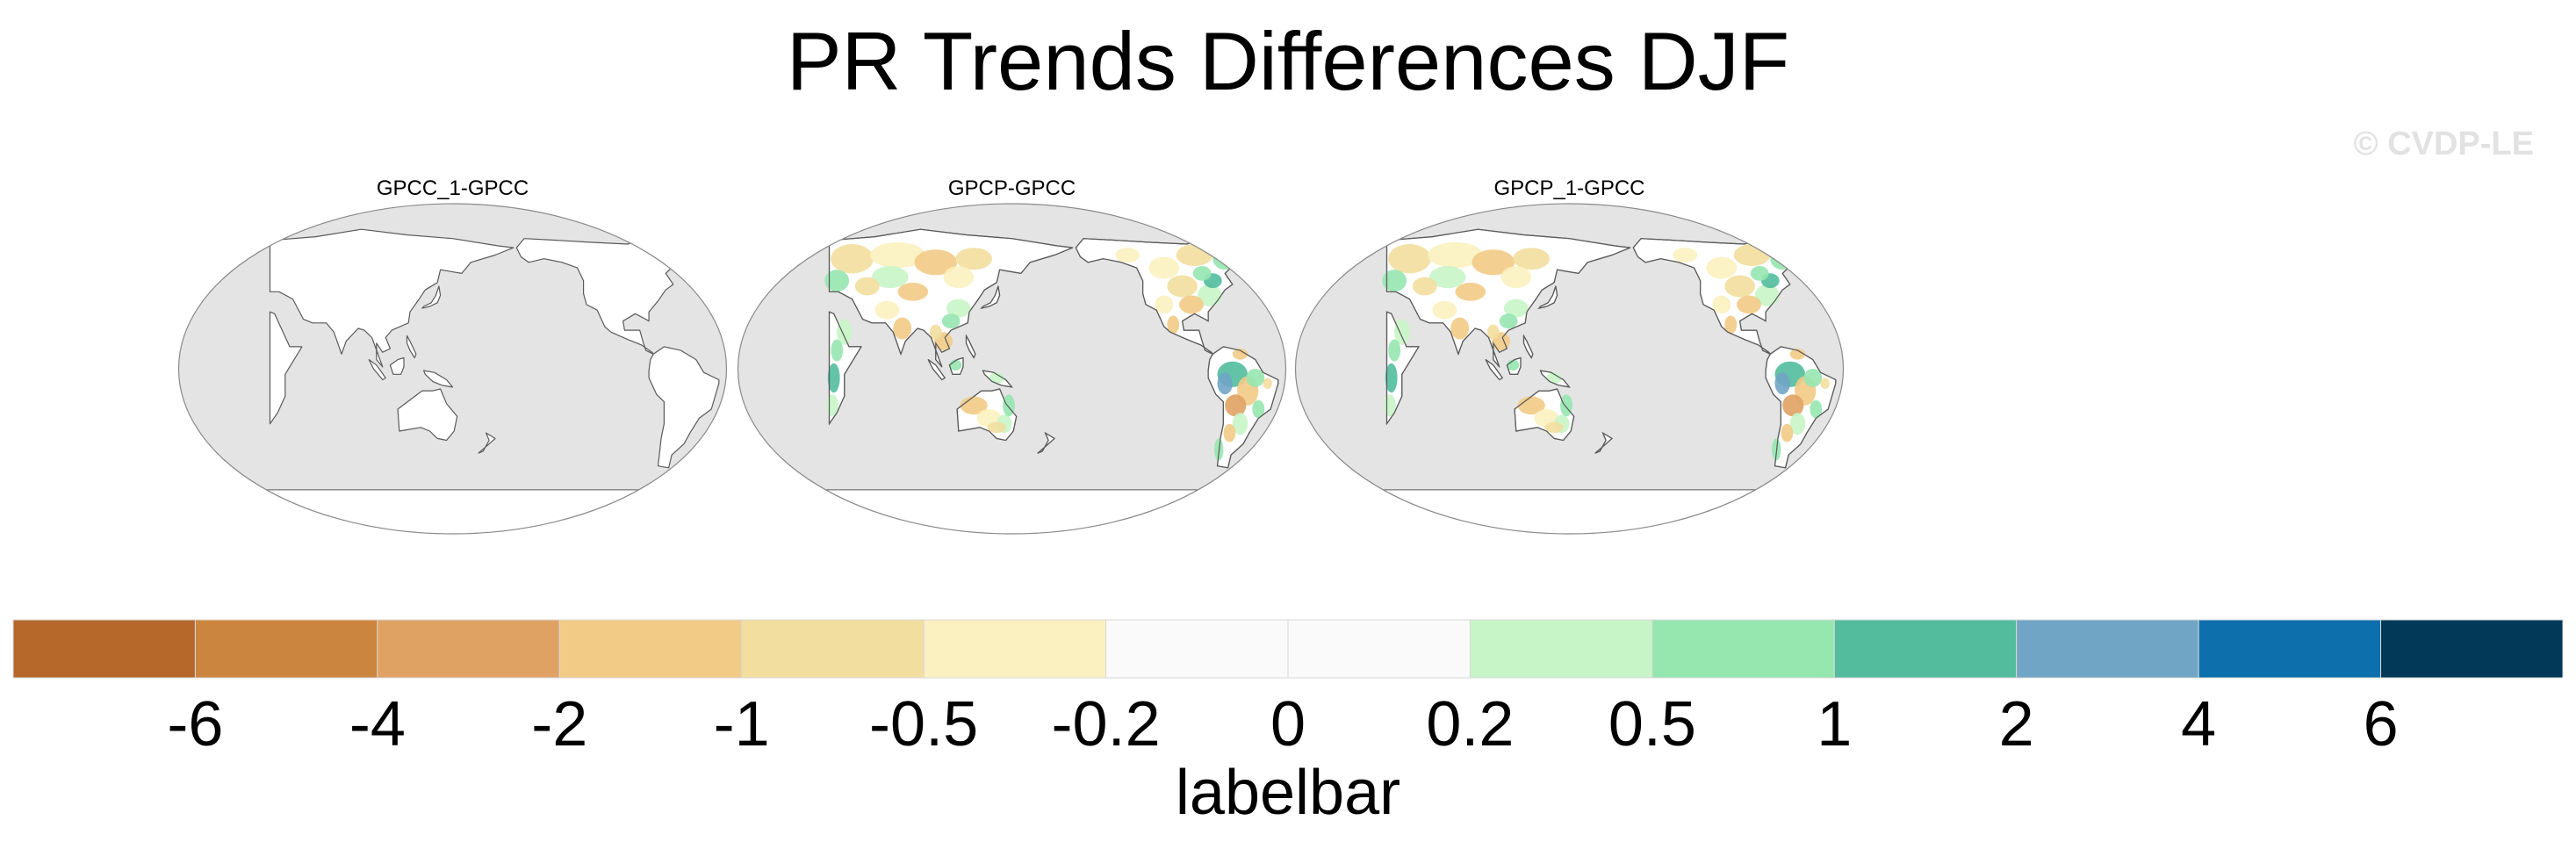 This screenshot has width=2576, height=842. I want to click on colorbar-tick-label: -1, so click(741, 724).